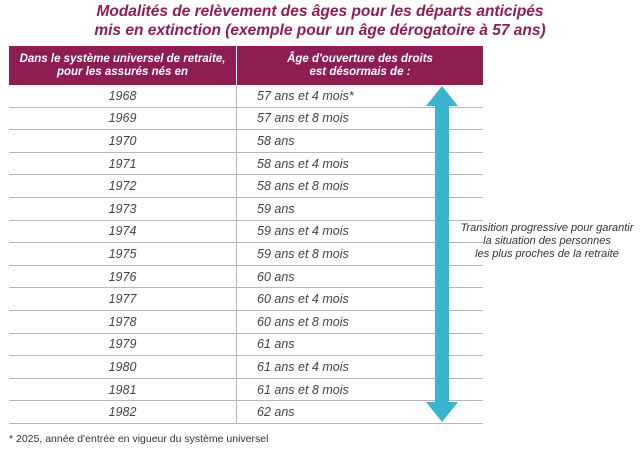 The height and width of the screenshot is (459, 640). I want to click on table-row: 1968 57 ans et 4 mois*, so click(246, 96).